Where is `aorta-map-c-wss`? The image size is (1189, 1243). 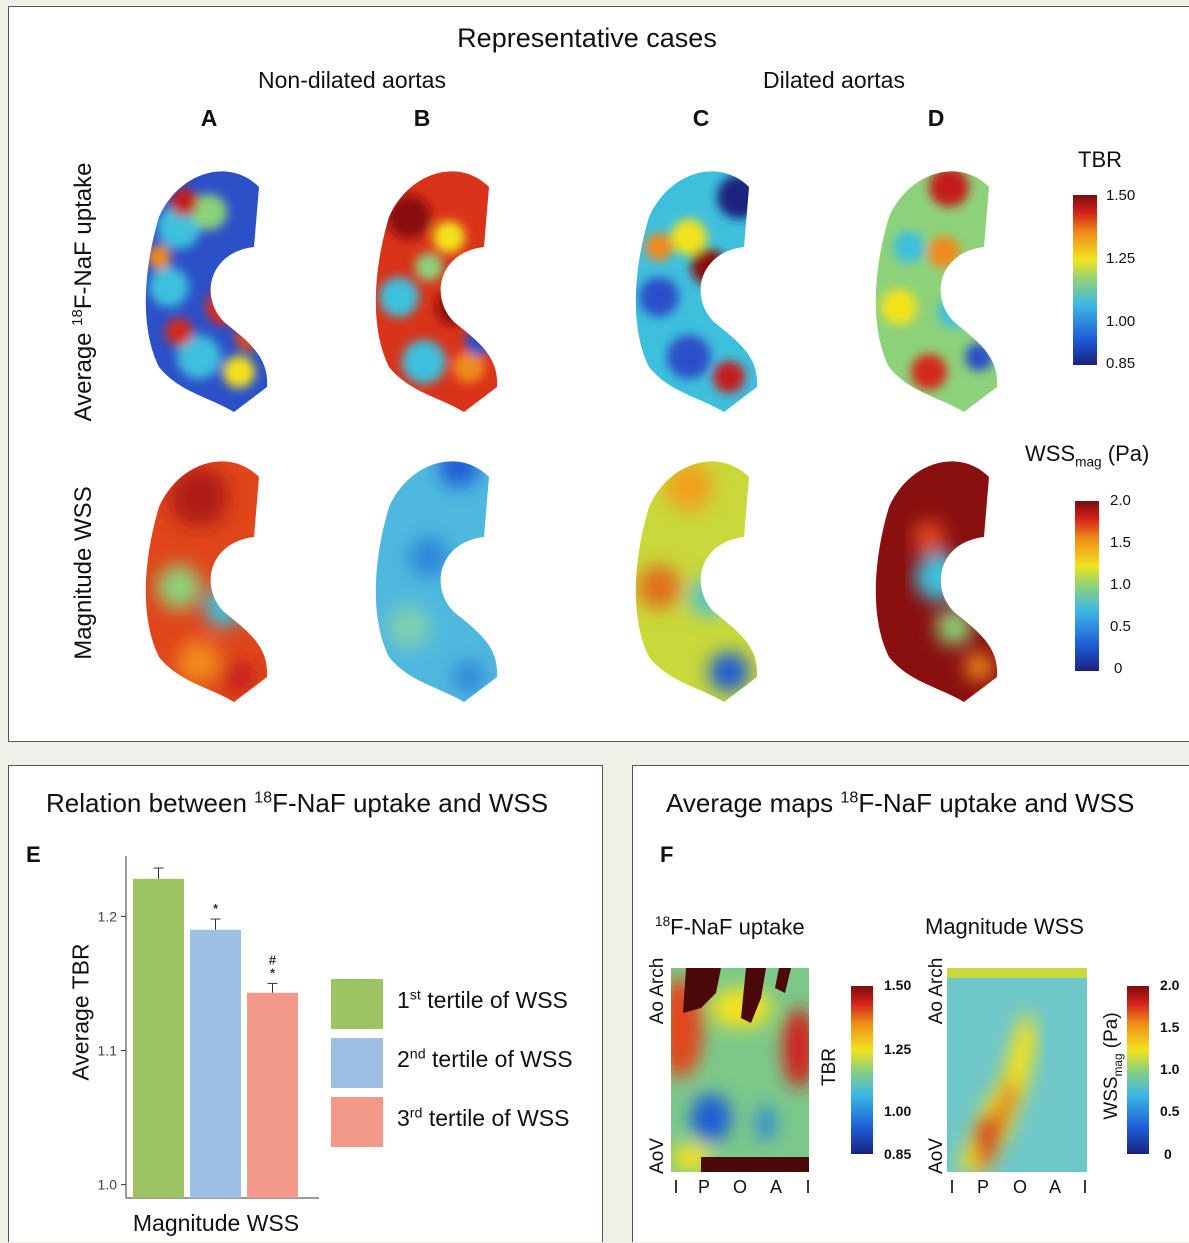 aorta-map-c-wss is located at coordinates (696, 581).